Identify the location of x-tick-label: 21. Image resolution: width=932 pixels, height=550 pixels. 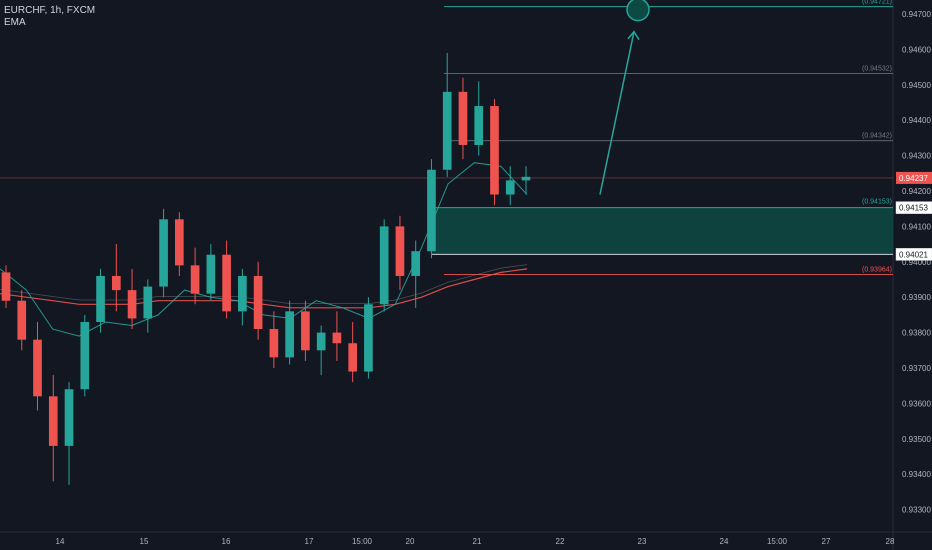
(477, 541).